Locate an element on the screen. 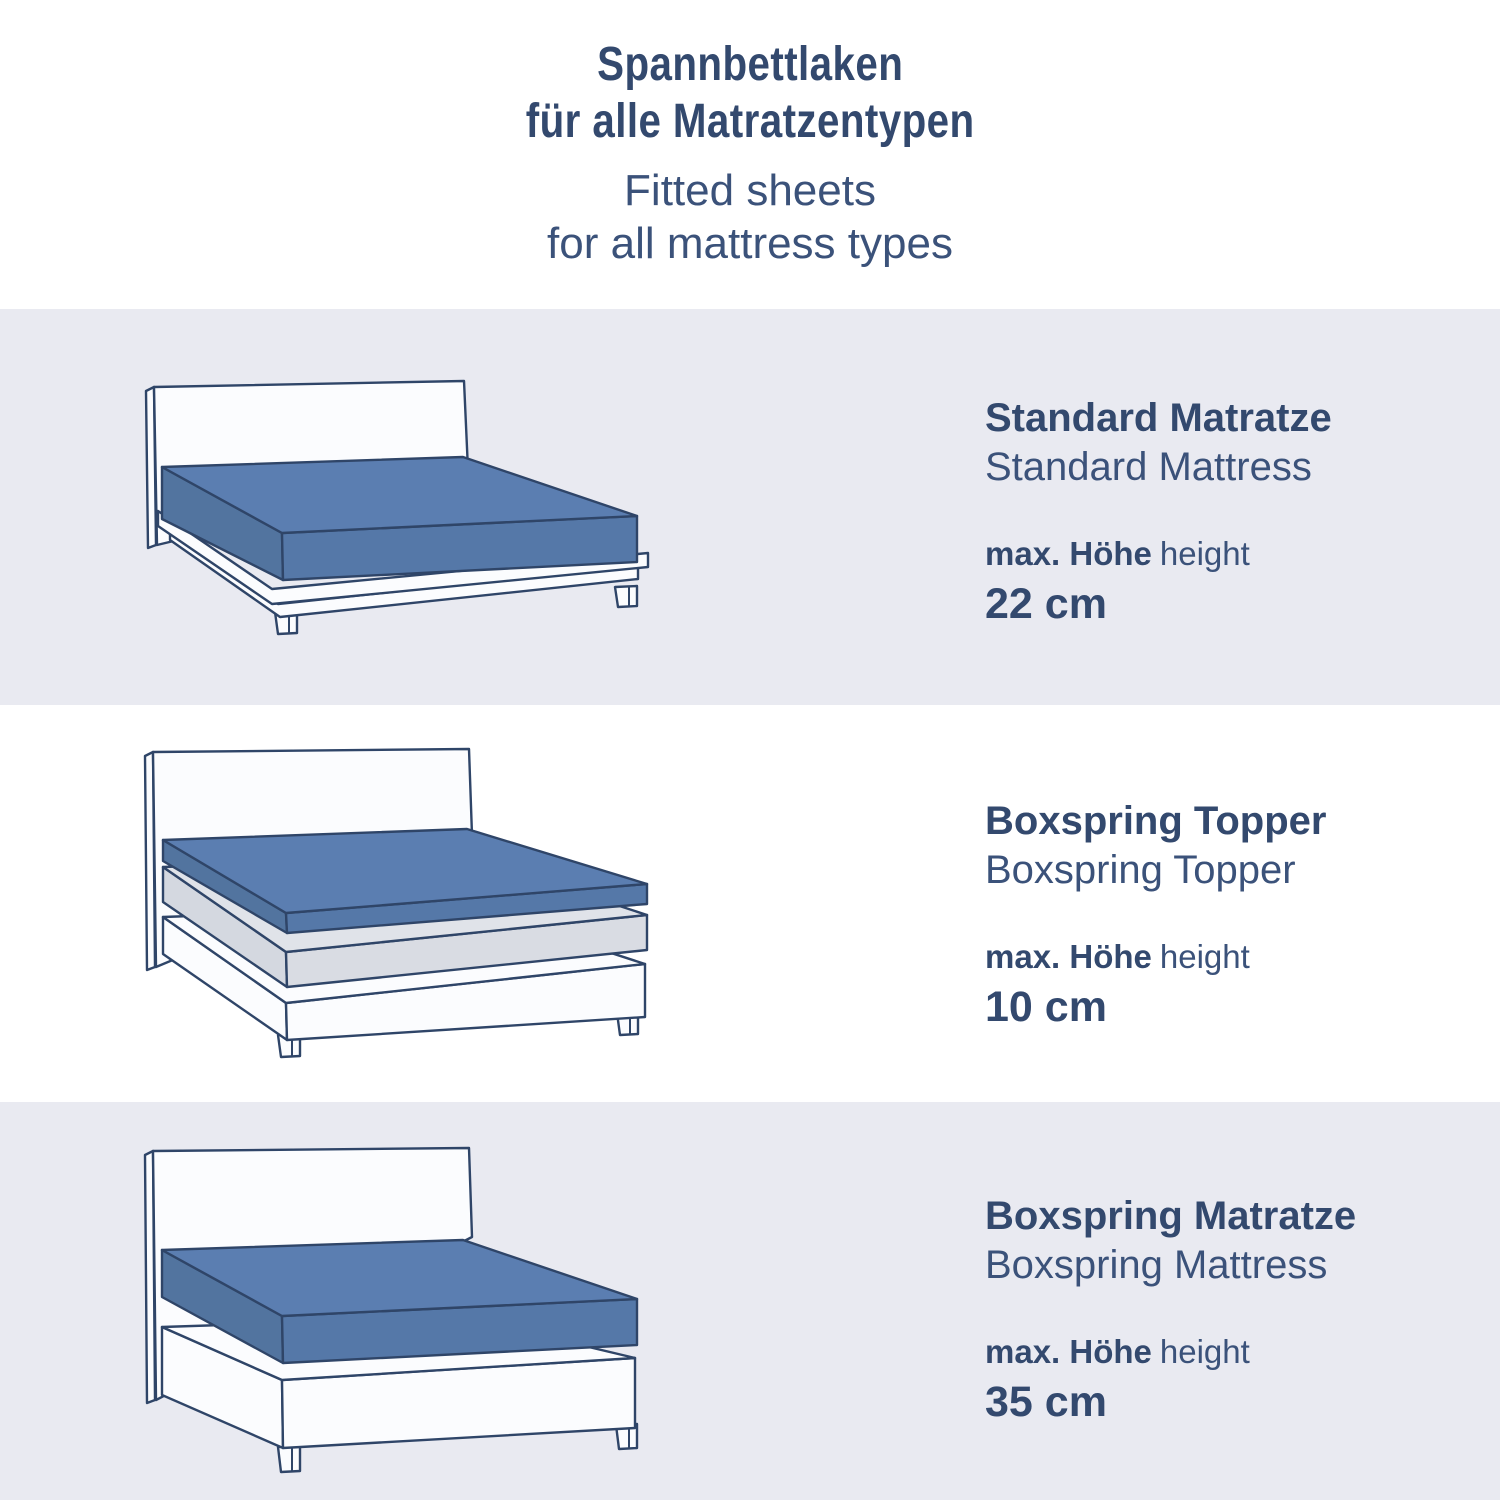 The height and width of the screenshot is (1500, 1500). title-german: Spannbettlaken für alle Matratzentypen is located at coordinates (750, 93).